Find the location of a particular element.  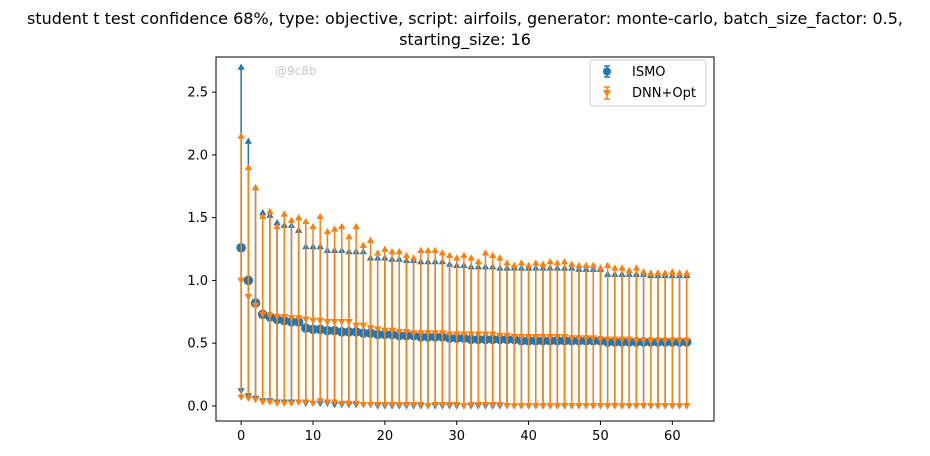

legend: ISMO DNN+Opt is located at coordinates (648, 83).